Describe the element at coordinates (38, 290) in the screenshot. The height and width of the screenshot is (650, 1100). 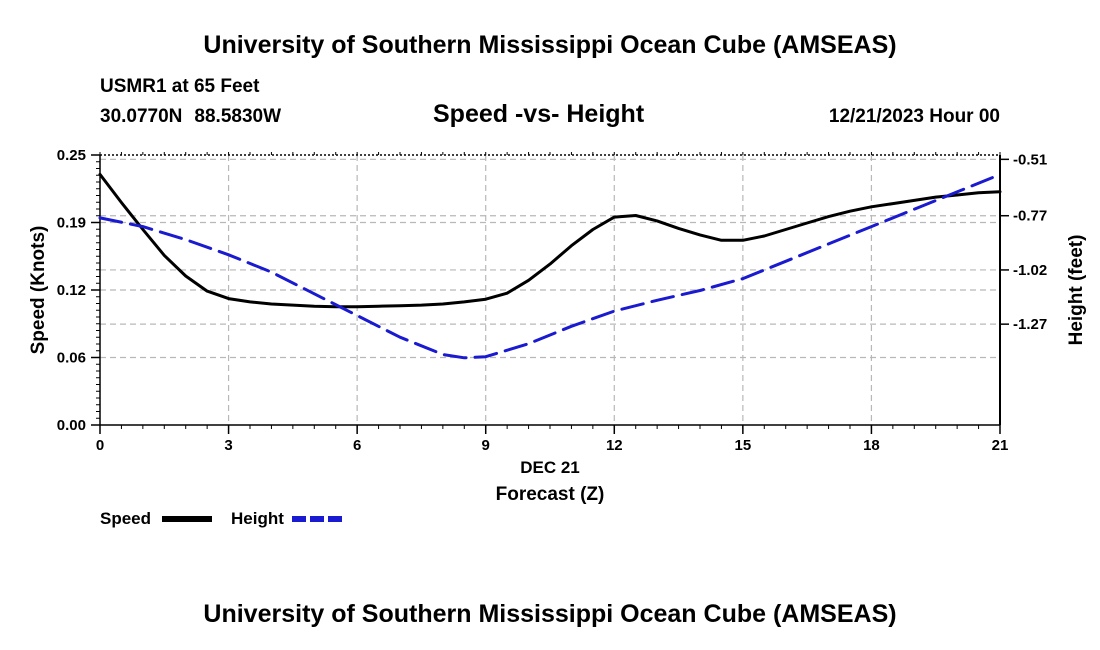
I see `y-axis-title: Speed (Knots)` at that location.